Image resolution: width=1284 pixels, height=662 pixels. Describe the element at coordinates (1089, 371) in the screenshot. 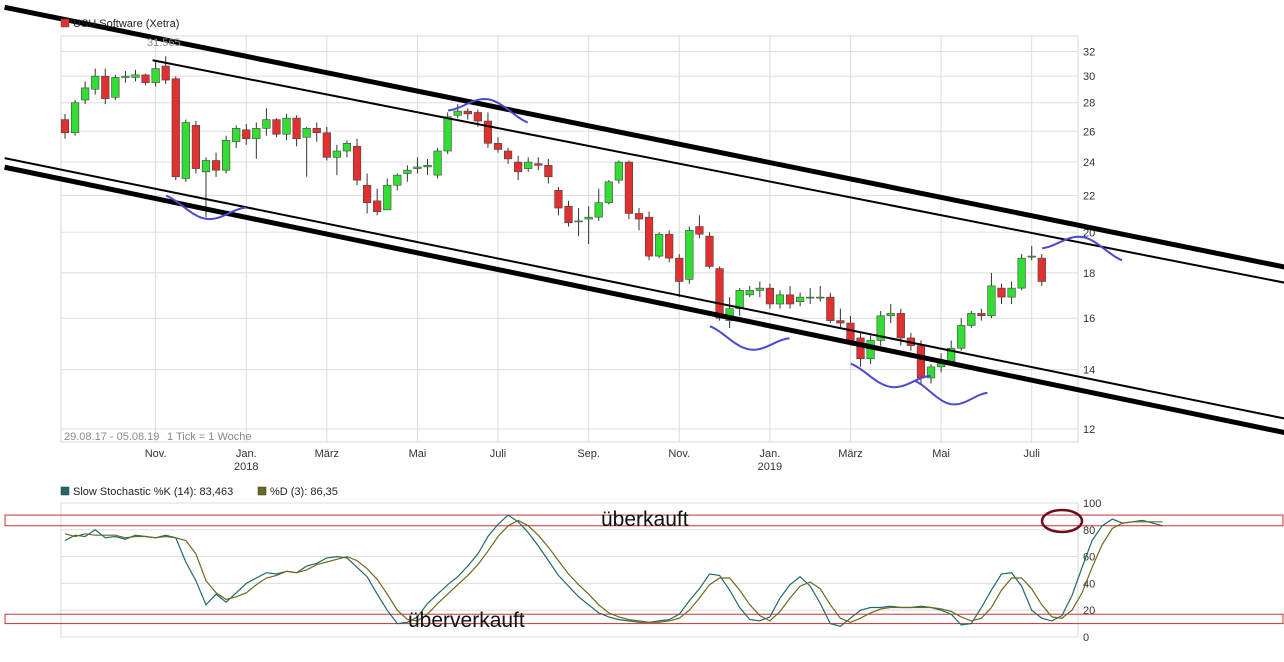

I see `price-y-tick-label: 14` at that location.